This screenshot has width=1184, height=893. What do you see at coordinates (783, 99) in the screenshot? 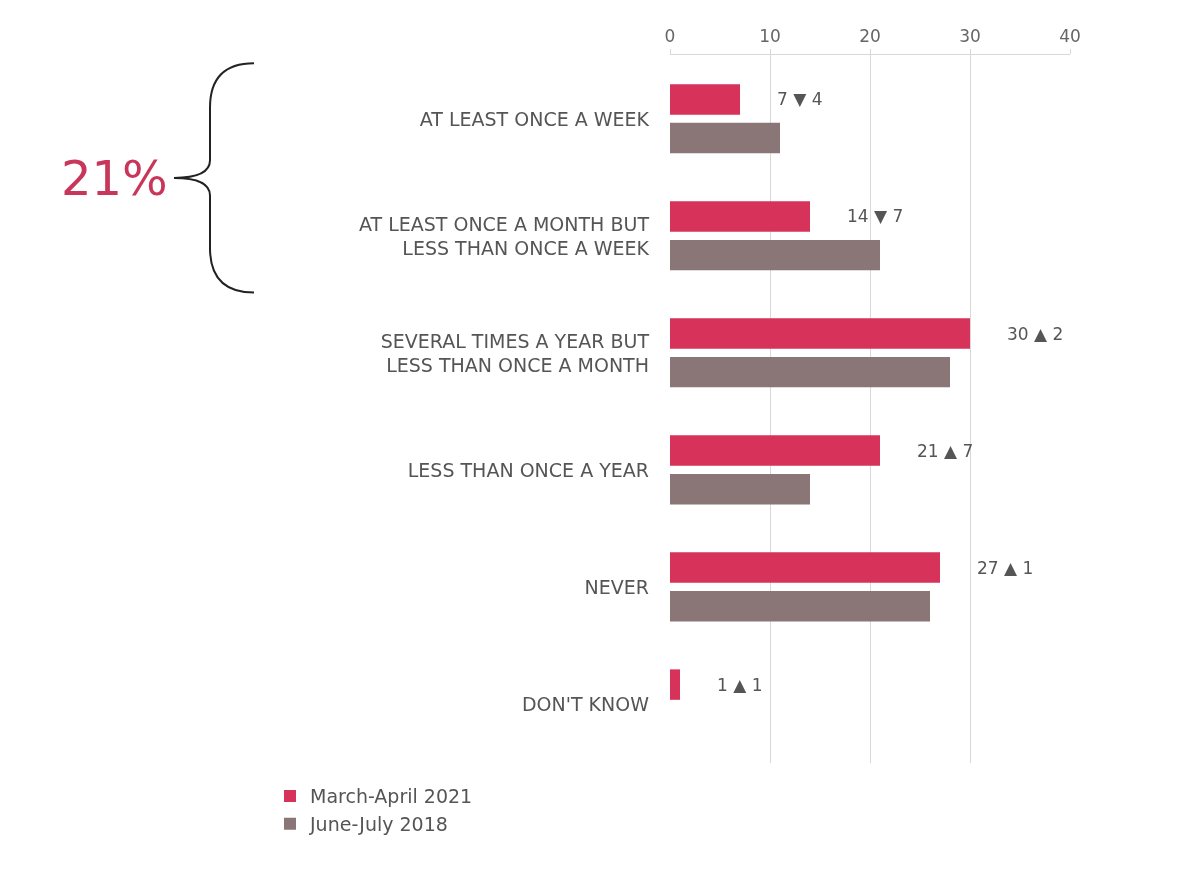
I see `data-label: 7 ▼ 4` at bounding box center [783, 99].